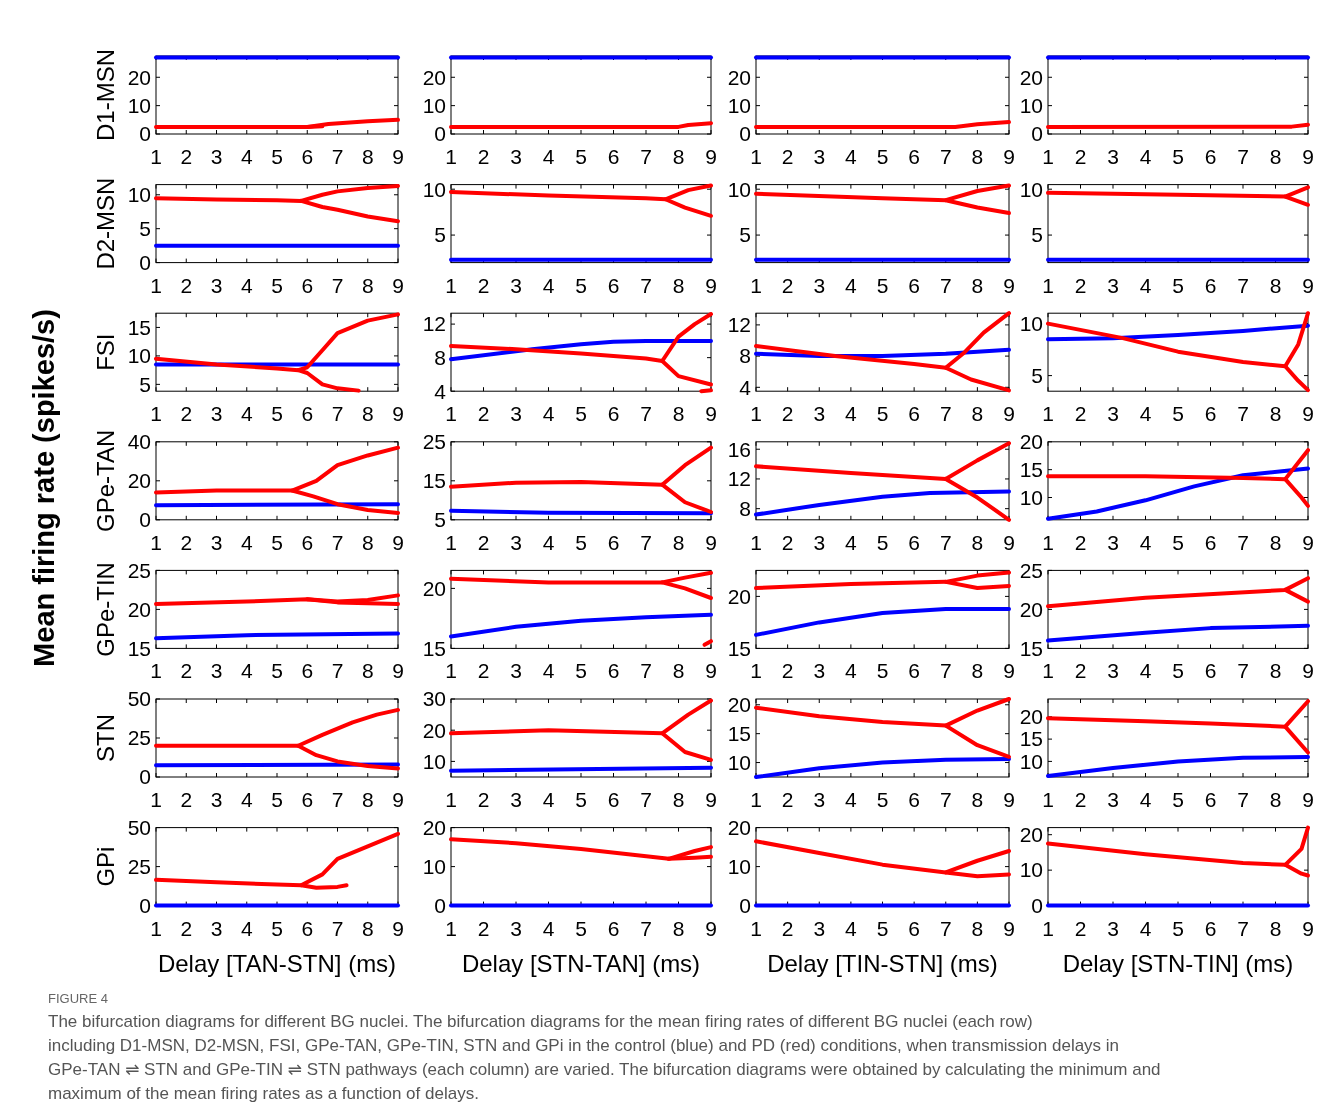 This screenshot has width=1319, height=1119. What do you see at coordinates (139, 699) in the screenshot?
I see `y-tick-label: 50` at bounding box center [139, 699].